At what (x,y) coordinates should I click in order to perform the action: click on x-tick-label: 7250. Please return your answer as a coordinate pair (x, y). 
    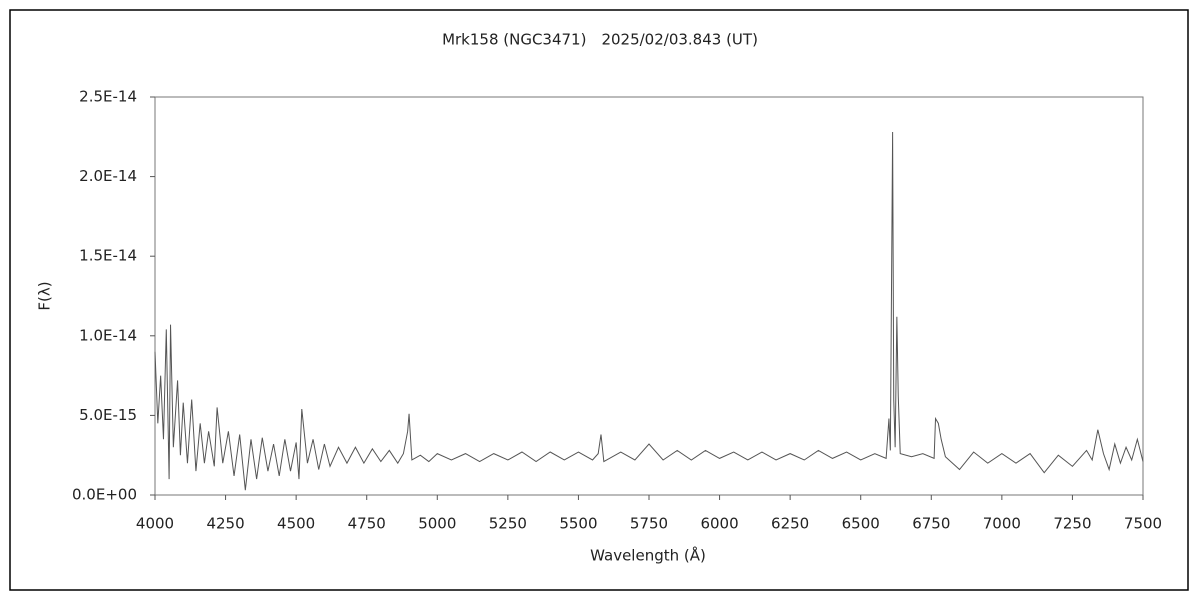
    Looking at the image, I should click on (1072, 524).